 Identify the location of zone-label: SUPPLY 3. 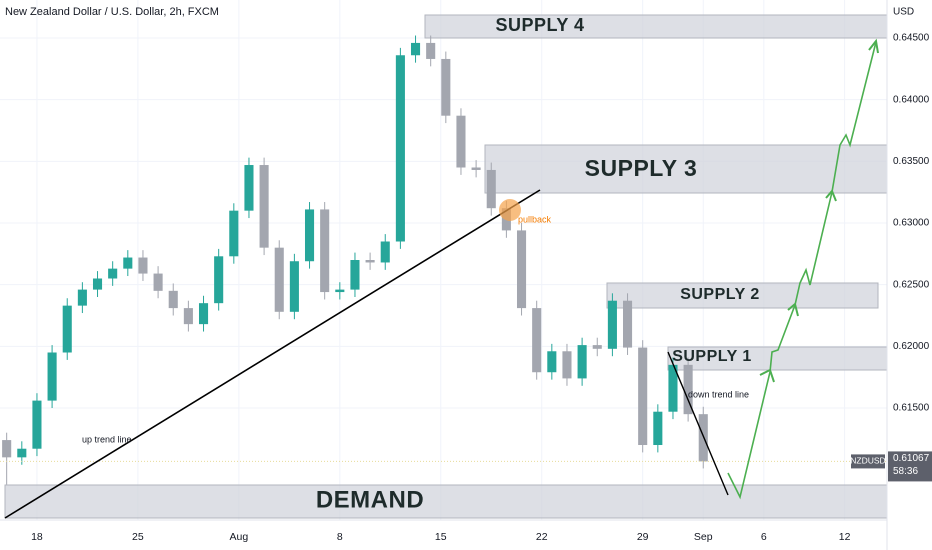
(641, 168).